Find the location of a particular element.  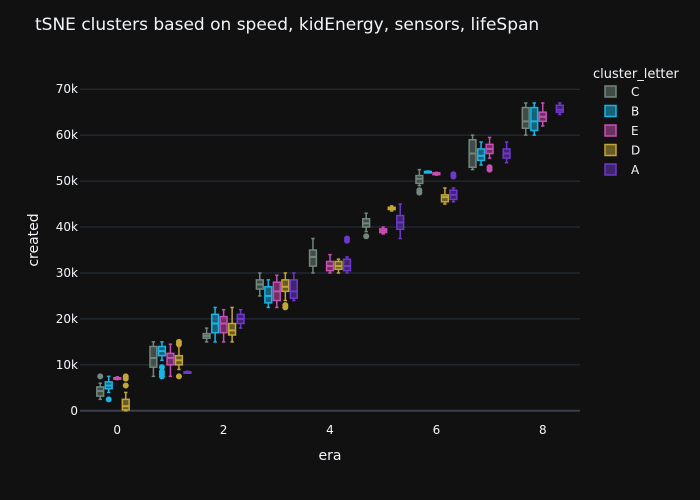

y-tick-label: 0 is located at coordinates (74, 411).